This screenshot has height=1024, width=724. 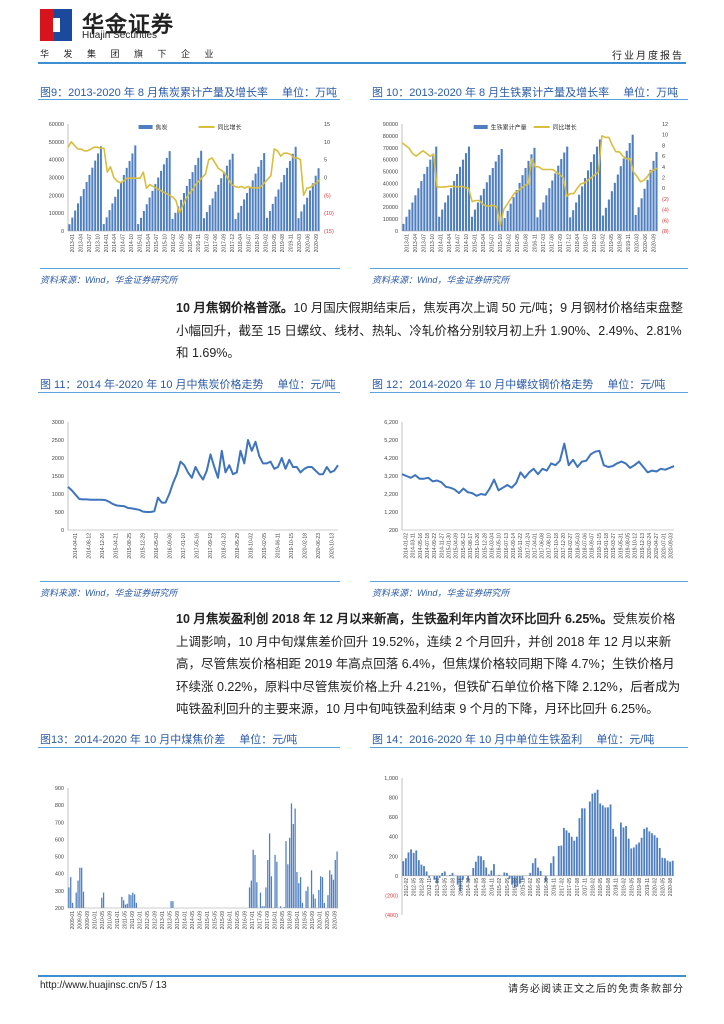 What do you see at coordinates (529, 747) in the screenshot?
I see `fig14-rule` at bounding box center [529, 747].